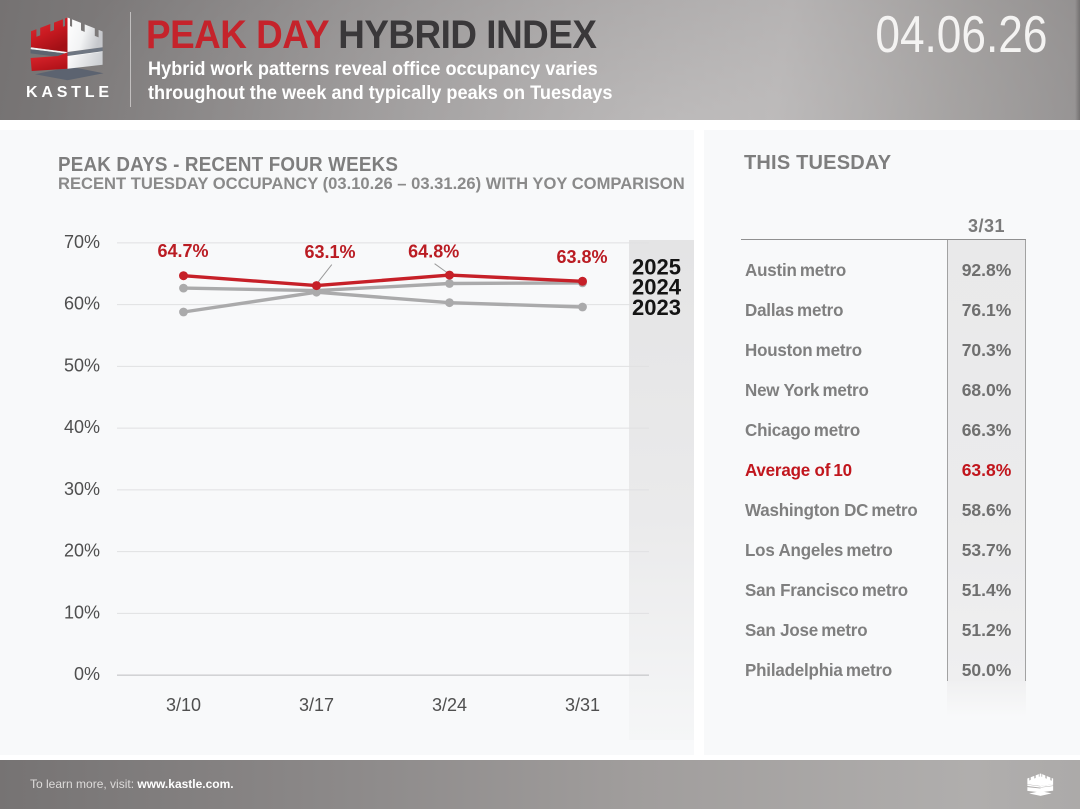 Image resolution: width=1080 pixels, height=809 pixels. What do you see at coordinates (82, 365) in the screenshot?
I see `svg-text: 50%` at bounding box center [82, 365].